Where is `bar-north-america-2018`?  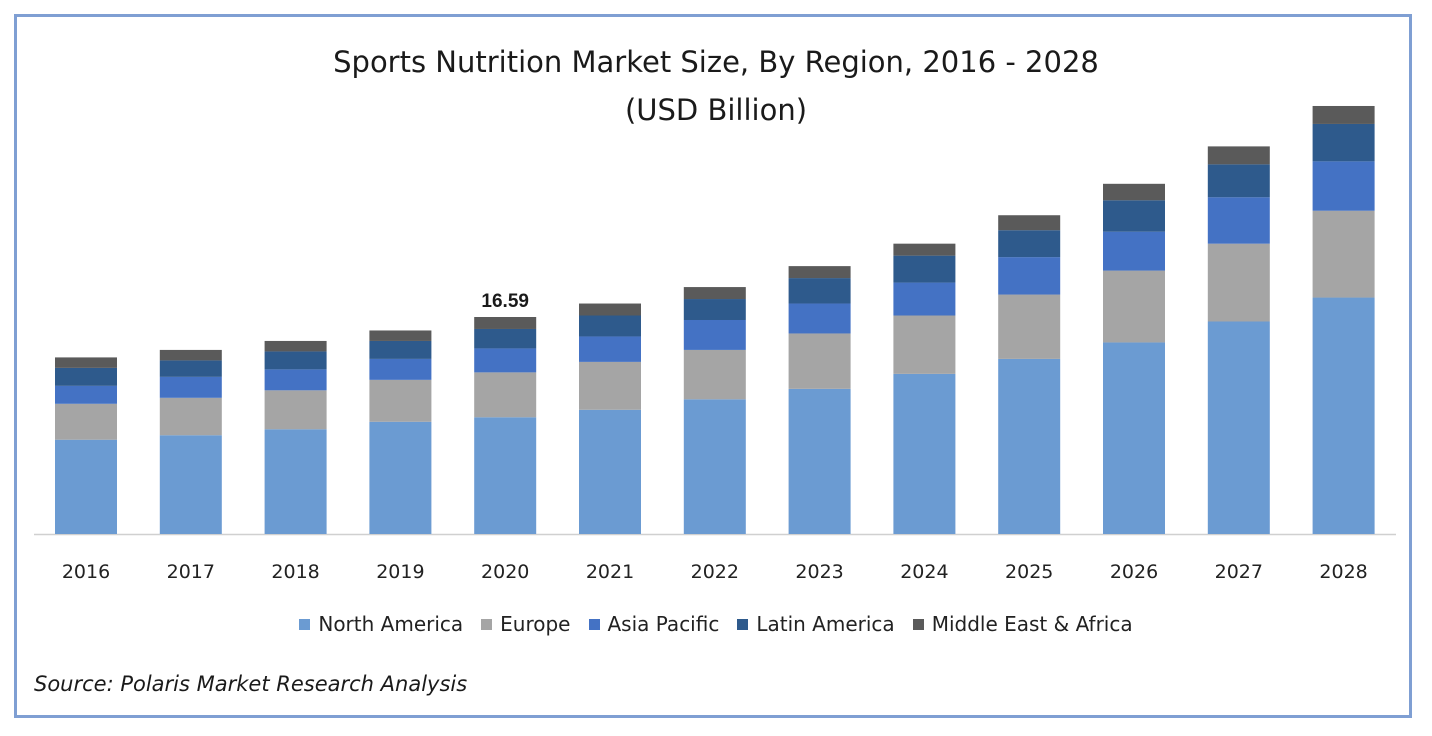
bar-north-america-2018 is located at coordinates (295, 481).